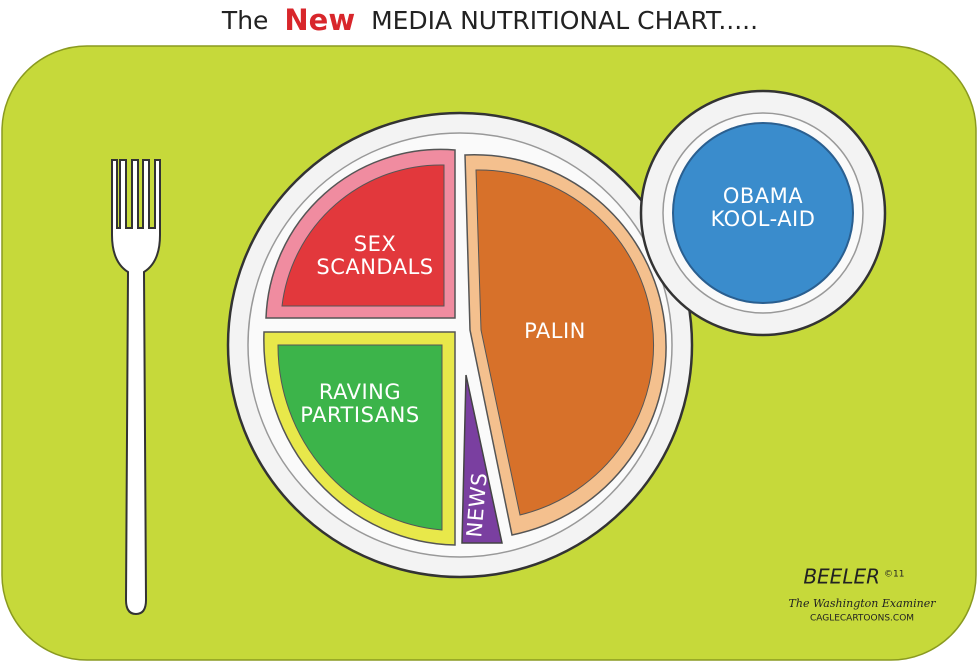 The image size is (980, 665). I want to click on copyright: ©11, so click(894, 575).